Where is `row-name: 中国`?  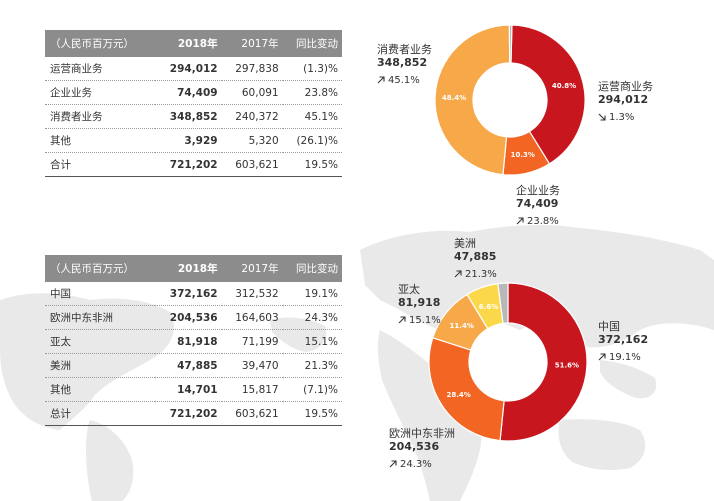 row-name: 中国 is located at coordinates (100, 294).